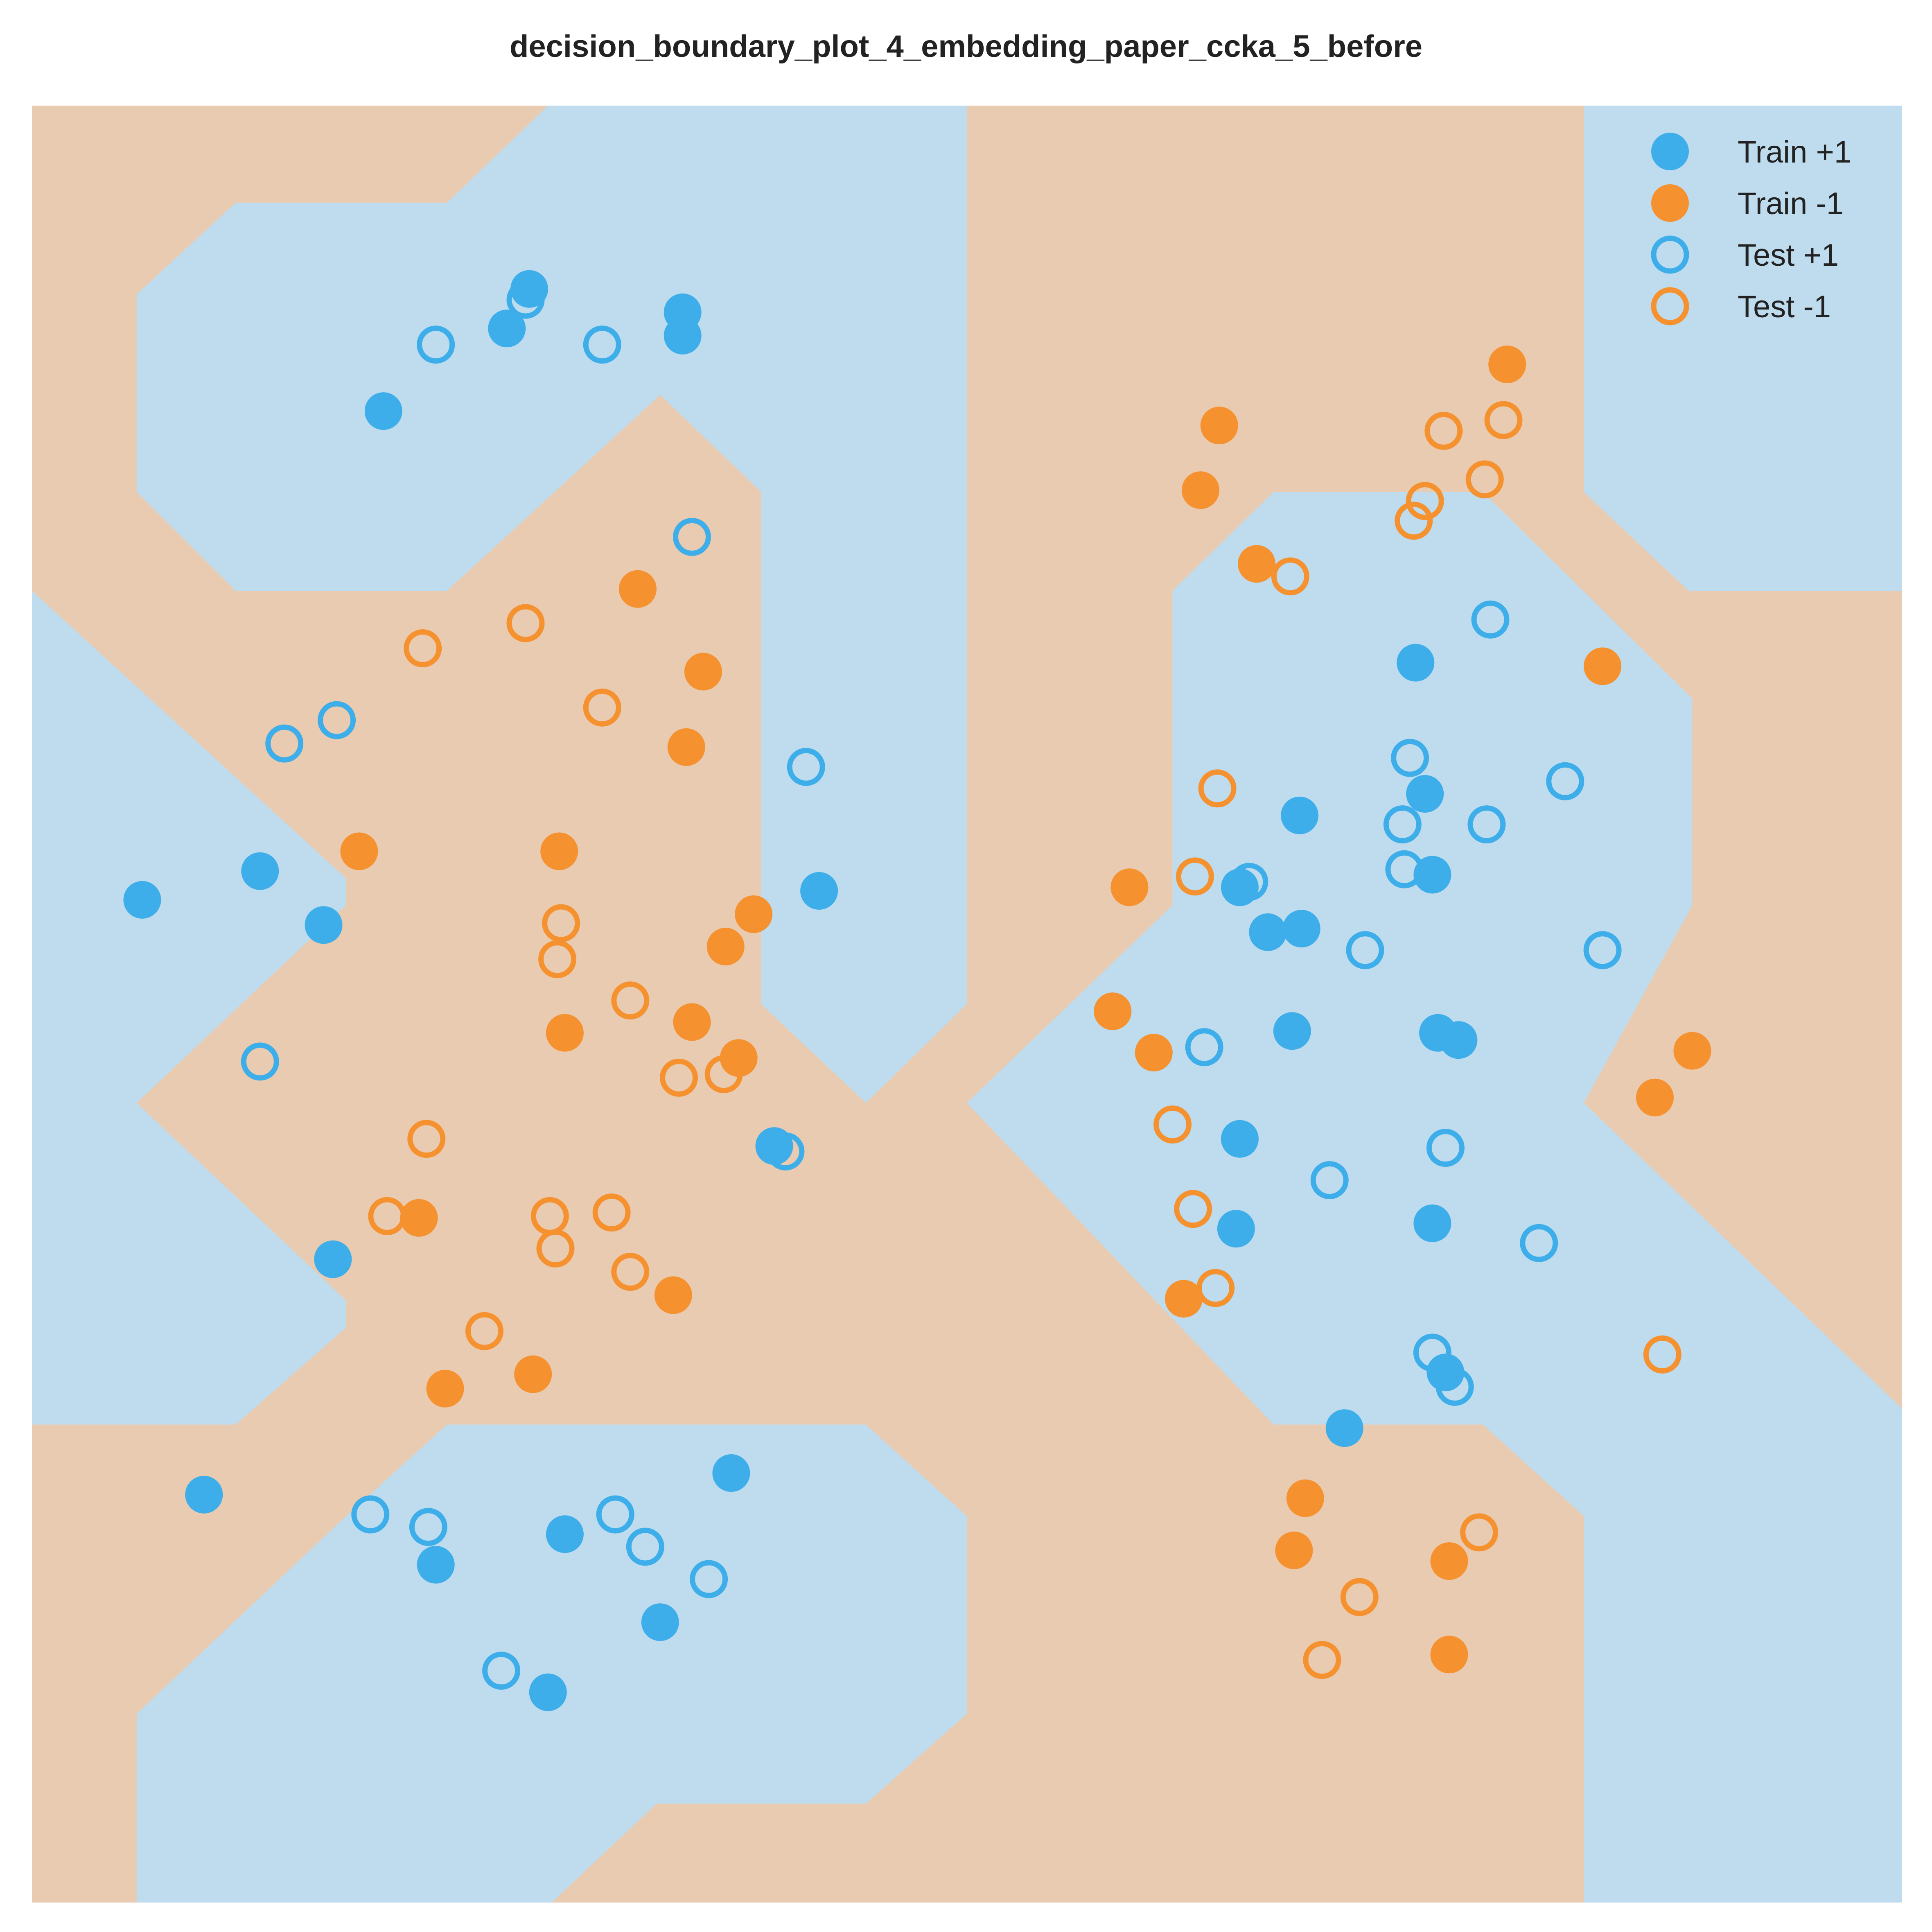 The height and width of the screenshot is (1932, 1932). Describe the element at coordinates (1794, 152) in the screenshot. I see `legend-label-1: Train +1` at that location.